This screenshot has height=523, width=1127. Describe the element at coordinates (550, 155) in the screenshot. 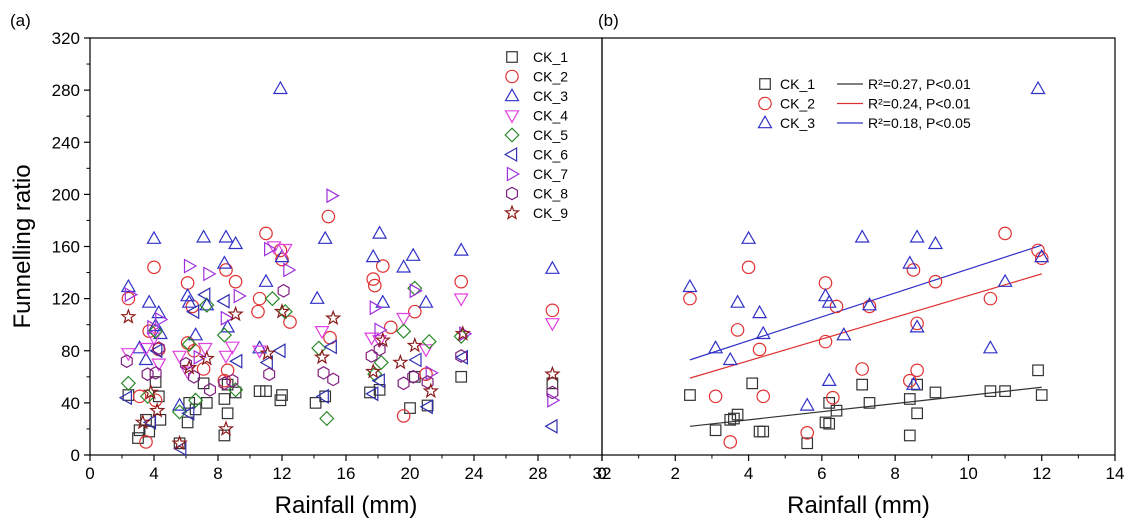

I see `legend-label: CK_6` at that location.